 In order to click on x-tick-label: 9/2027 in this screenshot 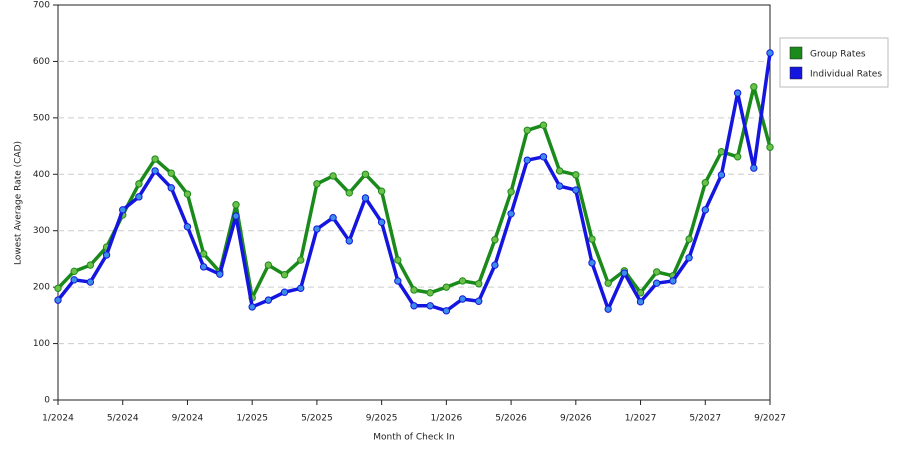, I will do `click(770, 419)`.